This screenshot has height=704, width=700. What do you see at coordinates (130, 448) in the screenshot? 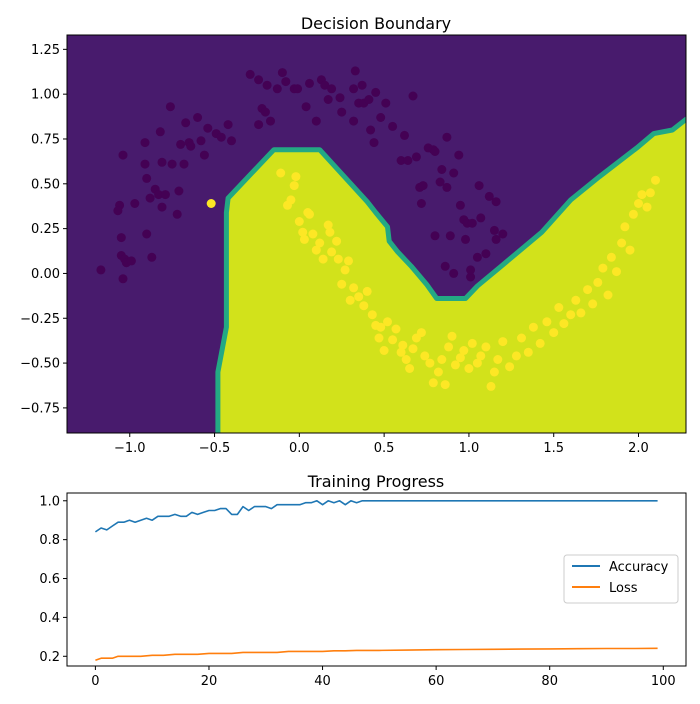
I see `x-tick-label: −1.0` at bounding box center [130, 448].